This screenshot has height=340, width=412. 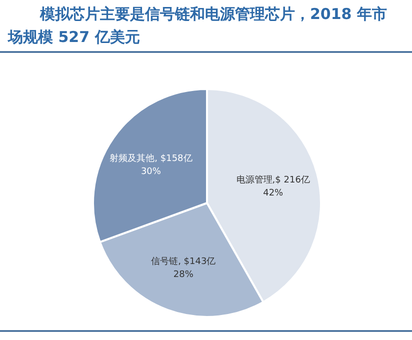 What do you see at coordinates (183, 268) in the screenshot?
I see `slice-label: 信号链, $143亿 28%` at bounding box center [183, 268].